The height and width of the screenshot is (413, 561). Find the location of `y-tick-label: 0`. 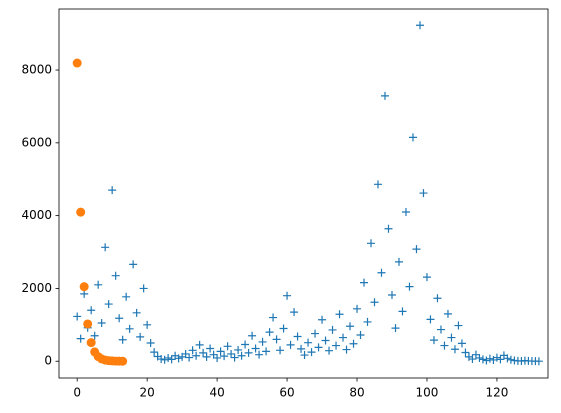

y-tick-label: 0 is located at coordinates (48, 361).